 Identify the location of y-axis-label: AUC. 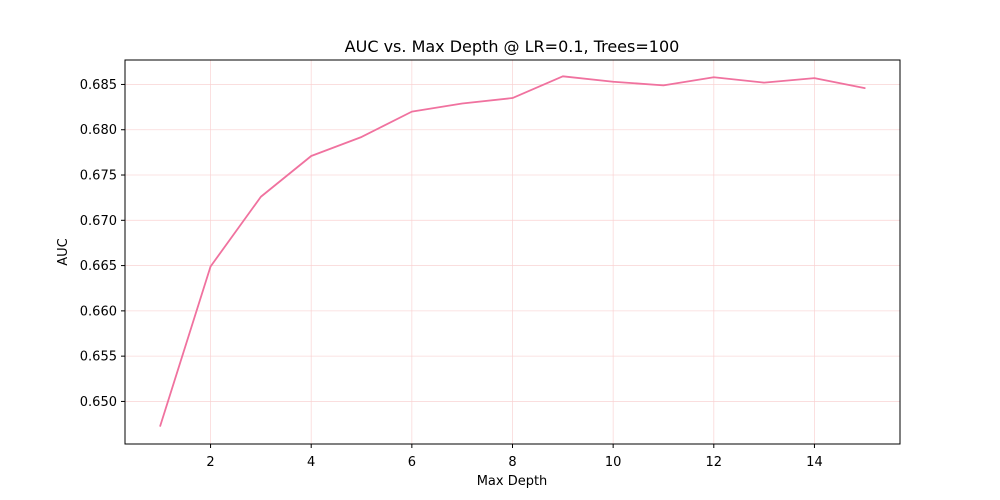
(63, 252).